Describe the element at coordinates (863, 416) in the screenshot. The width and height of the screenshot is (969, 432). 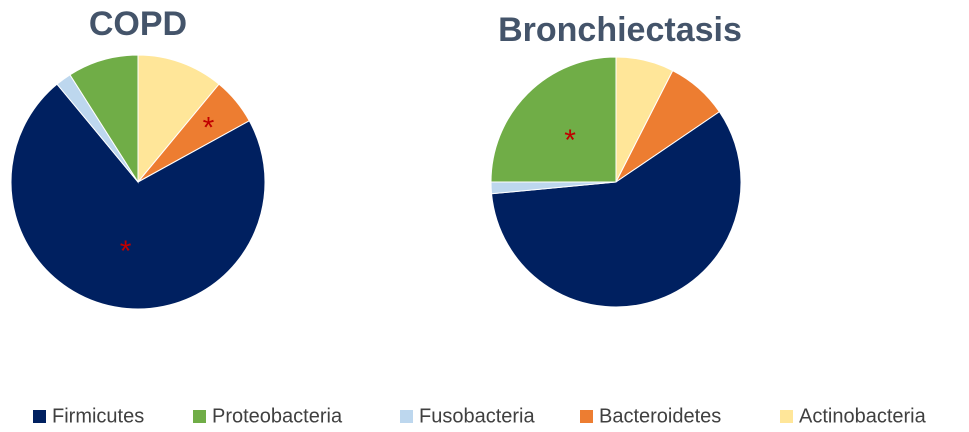
I see `legend-label: Actinobacteria` at that location.